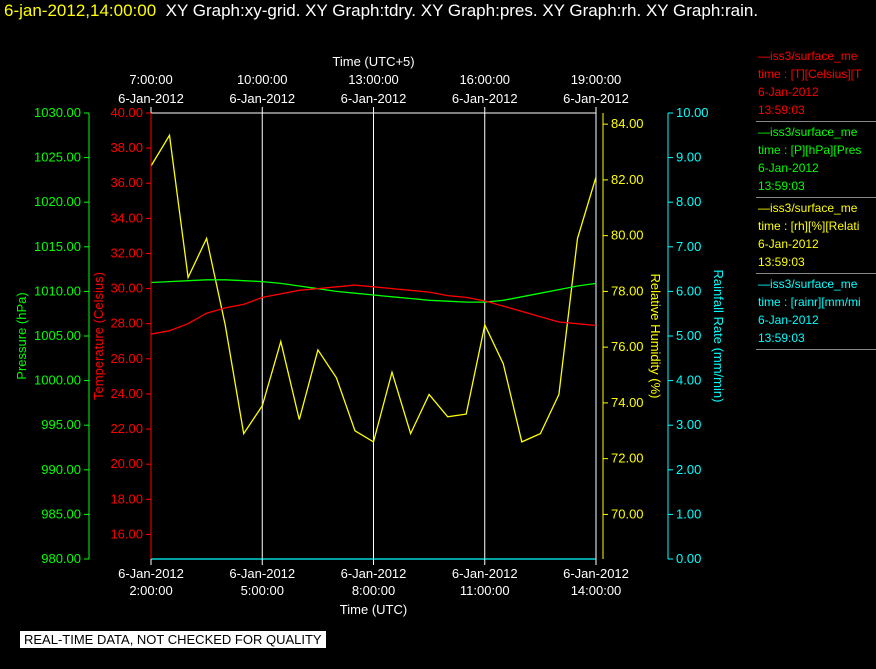 This screenshot has height=669, width=876. What do you see at coordinates (627, 179) in the screenshot?
I see `humidity-tick-label: 82.00` at bounding box center [627, 179].